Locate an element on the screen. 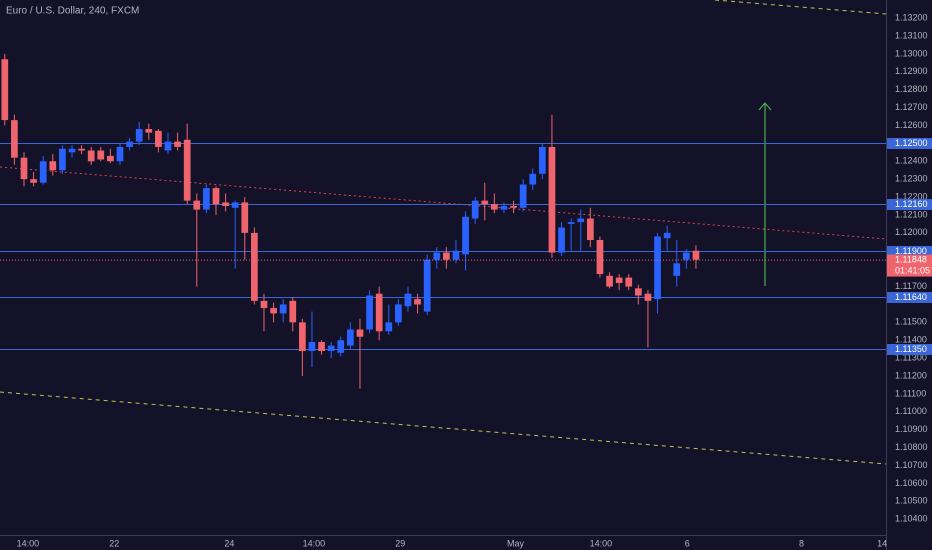  y-tick-label: 1.11400 is located at coordinates (911, 340).